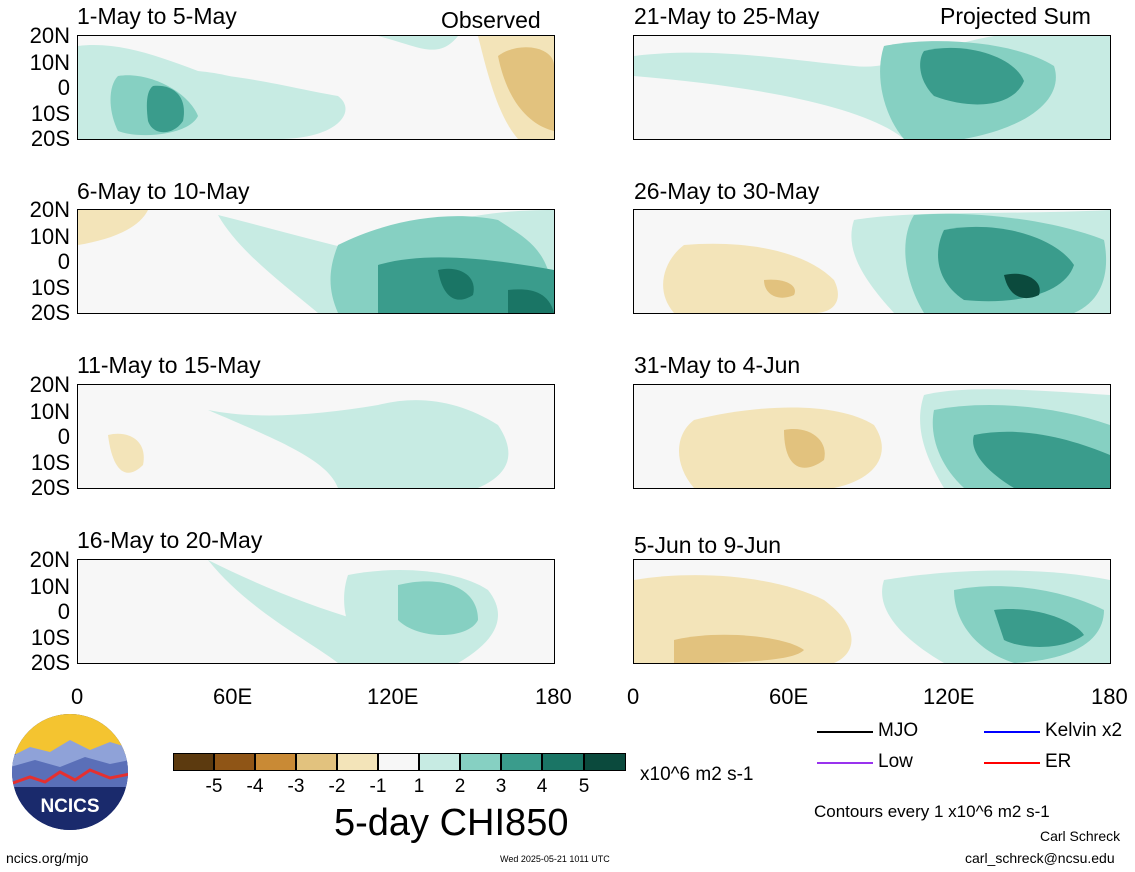 This screenshot has width=1135, height=872. What do you see at coordinates (1058, 761) in the screenshot?
I see `legend-er-label: ER` at bounding box center [1058, 761].